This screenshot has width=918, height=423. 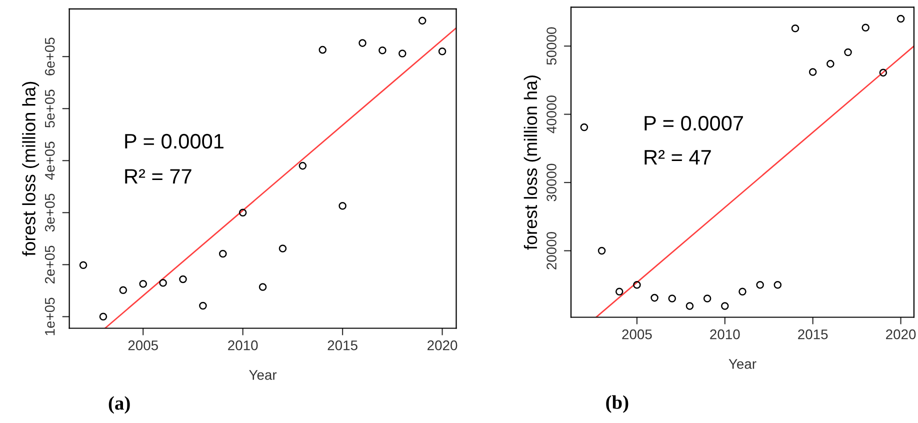 What do you see at coordinates (693, 123) in the screenshot?
I see `annotation: P = 0.0007` at bounding box center [693, 123].